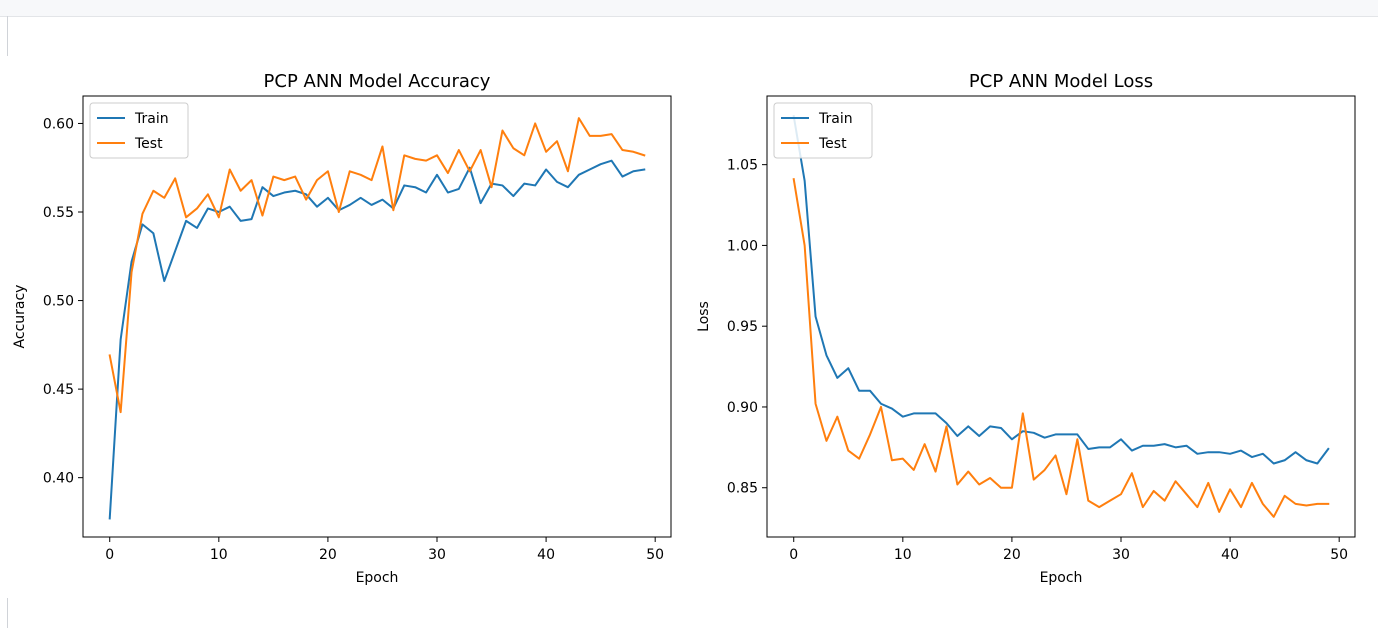  Describe the element at coordinates (793, 555) in the screenshot. I see `loss-xtick-label: 0` at that location.